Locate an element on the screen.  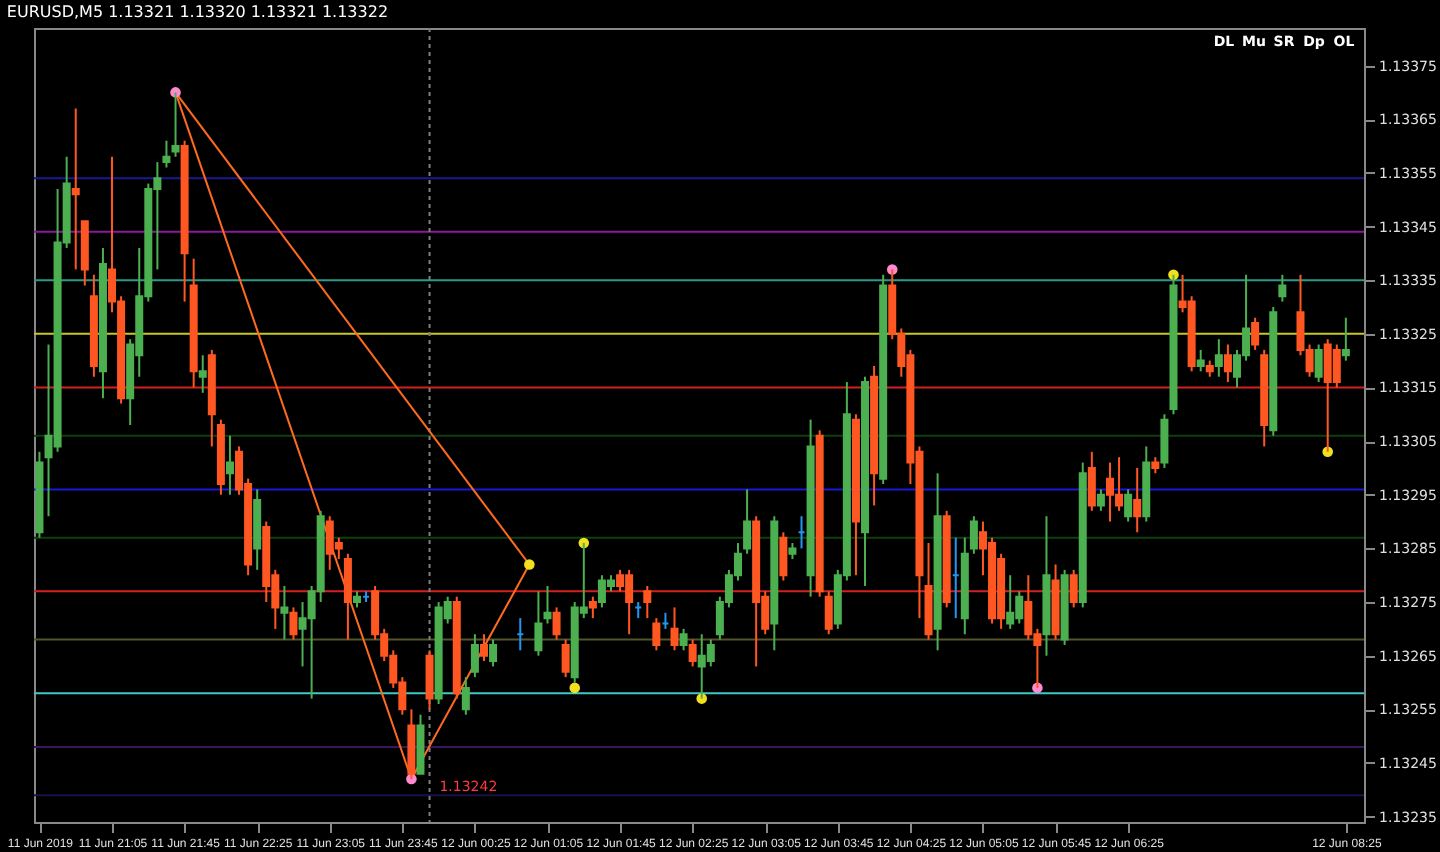
chart-title: EURUSD,M5 1.13321 1.13320 1.13321 1.13322 is located at coordinates (197, 12).